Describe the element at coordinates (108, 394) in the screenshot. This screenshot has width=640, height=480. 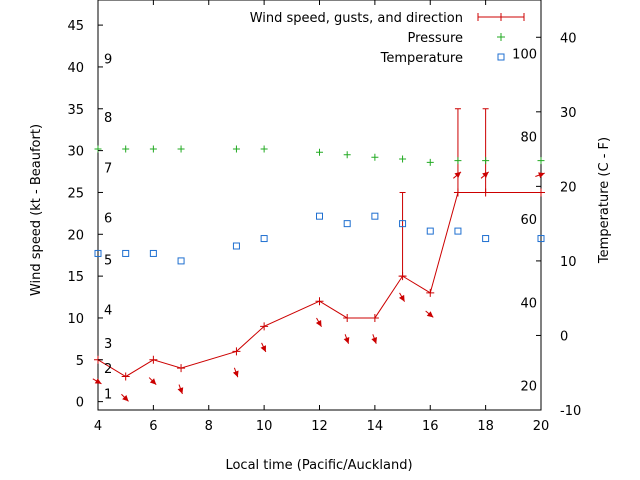
I see `beaufort-label: 1` at that location.